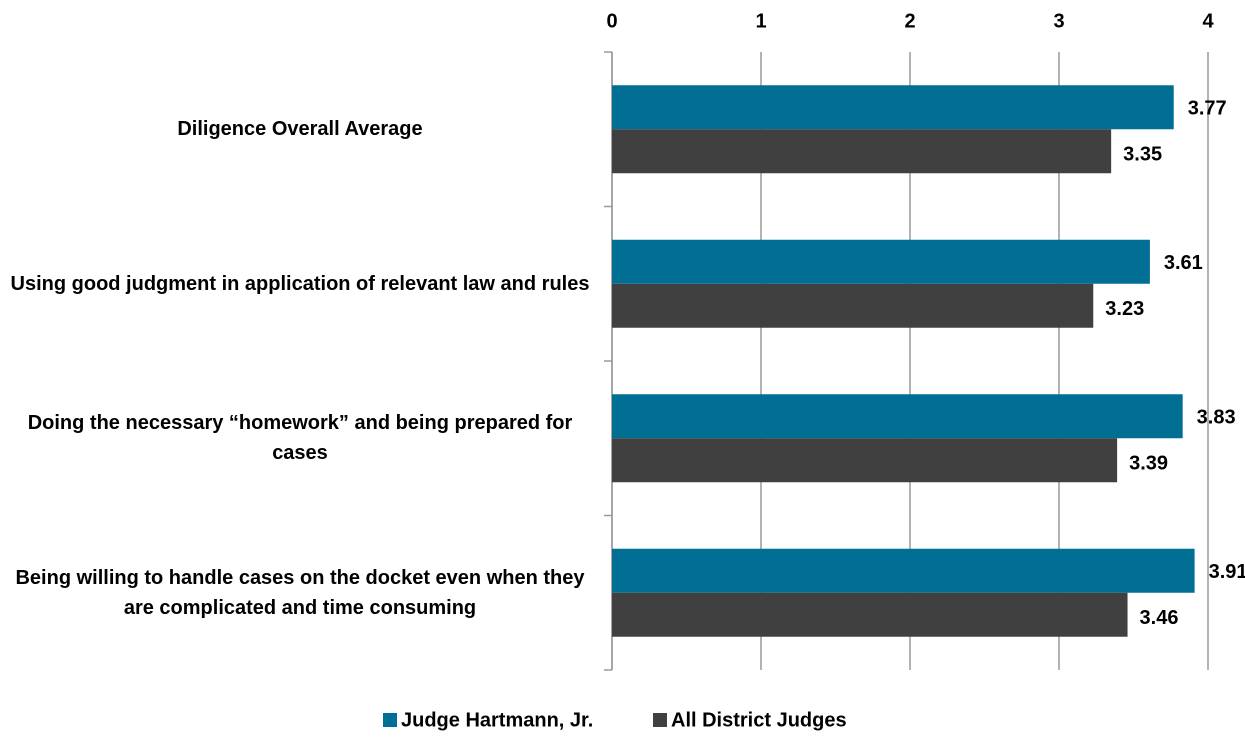 The width and height of the screenshot is (1245, 738). Describe the element at coordinates (300, 129) in the screenshot. I see `category-label: Diligence Overall Average` at that location.